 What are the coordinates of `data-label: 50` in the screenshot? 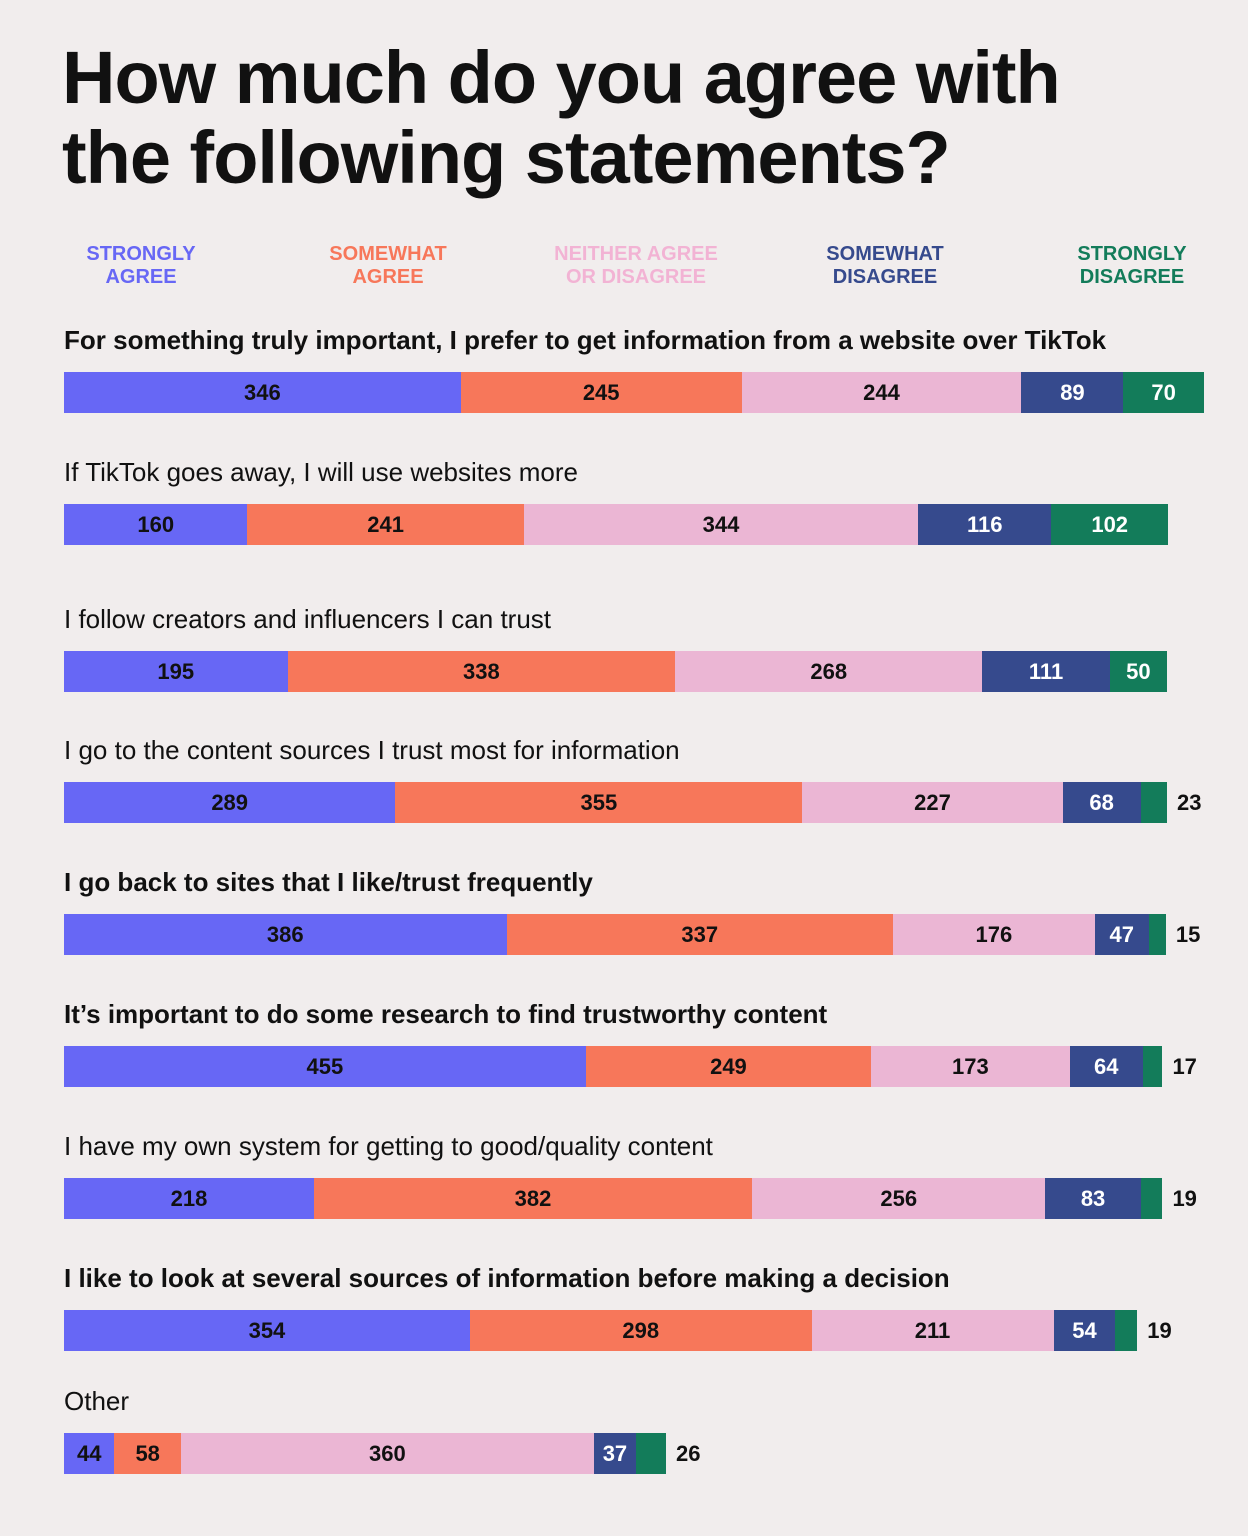 It's located at (1138, 671).